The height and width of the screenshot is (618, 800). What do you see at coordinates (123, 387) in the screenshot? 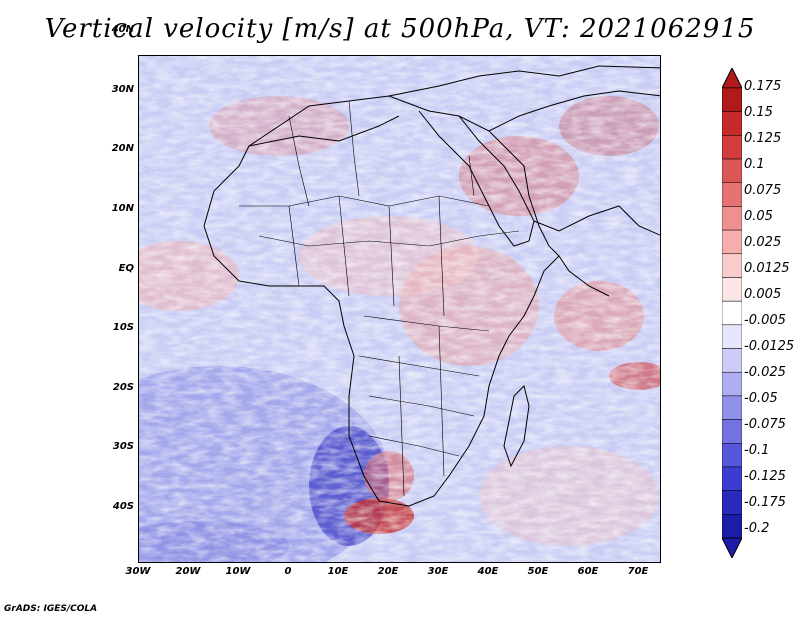
I see `lat-tick-label: 20S` at bounding box center [123, 387].